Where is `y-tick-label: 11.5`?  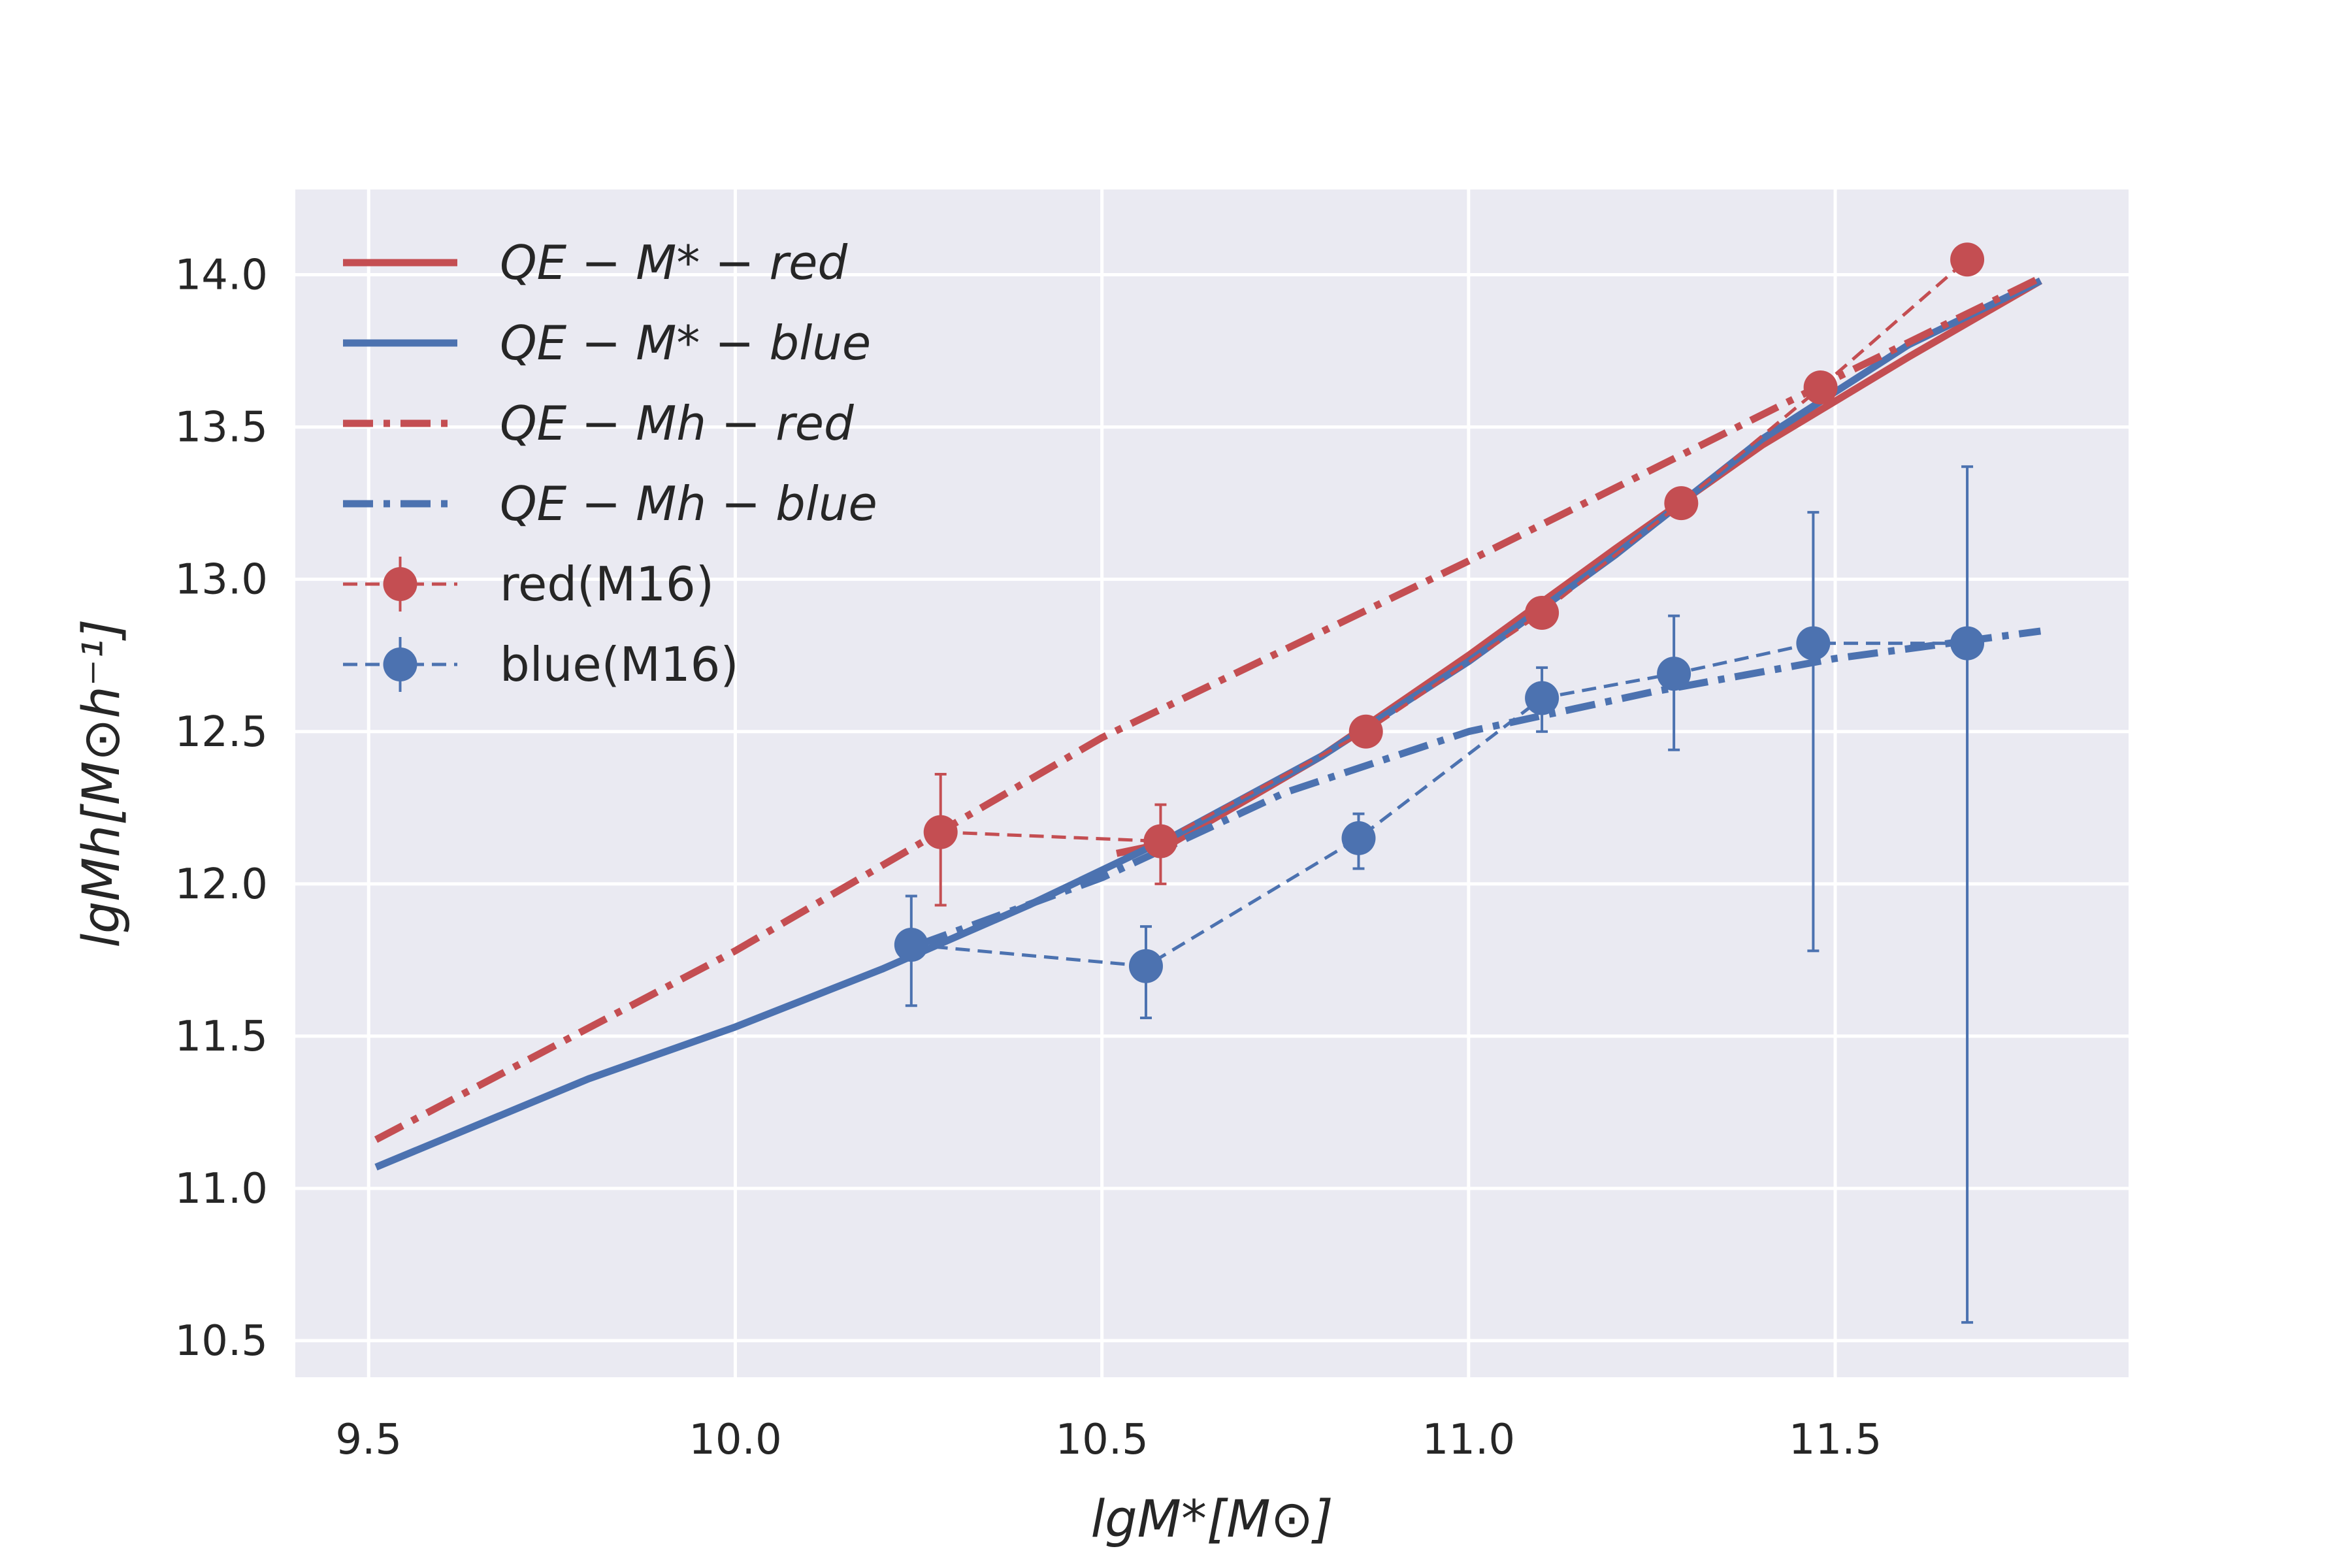
y-tick-label: 11.5 is located at coordinates (222, 1037).